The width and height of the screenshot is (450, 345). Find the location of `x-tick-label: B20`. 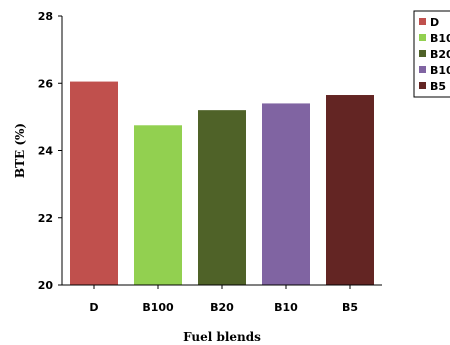

x-tick-label: B20 is located at coordinates (222, 307).